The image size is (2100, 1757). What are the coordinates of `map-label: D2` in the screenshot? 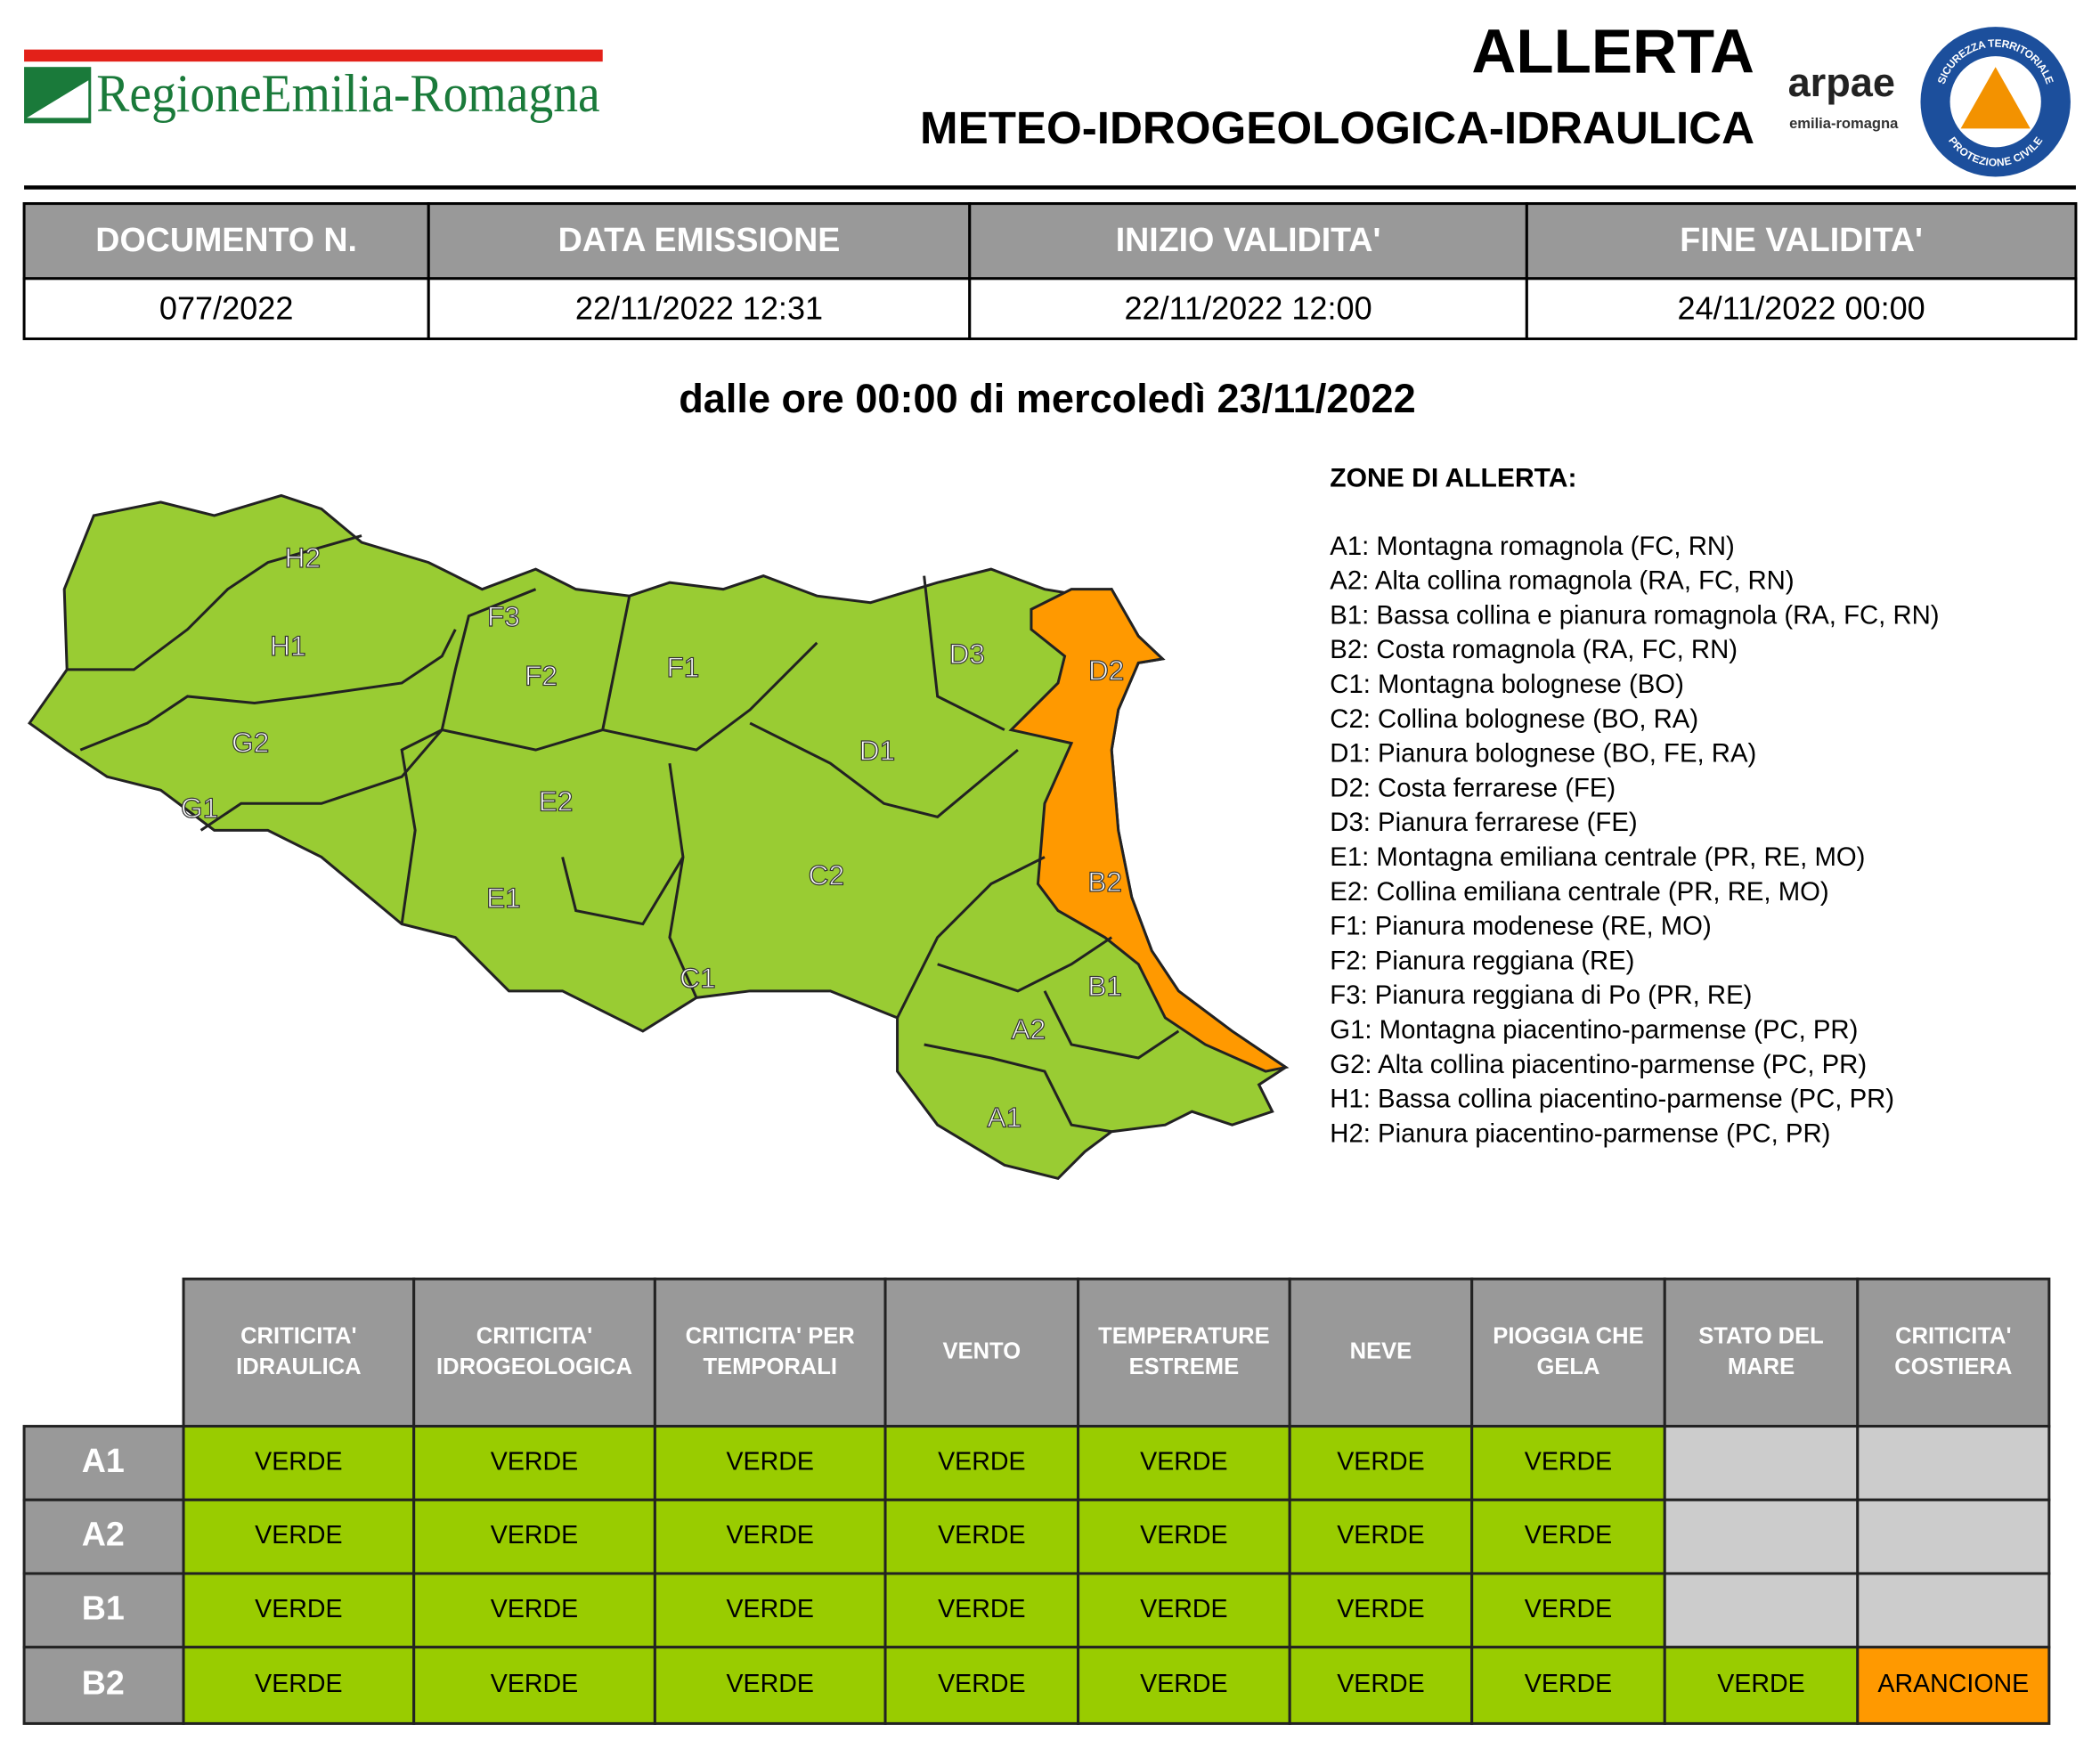 It's located at (1106, 670).